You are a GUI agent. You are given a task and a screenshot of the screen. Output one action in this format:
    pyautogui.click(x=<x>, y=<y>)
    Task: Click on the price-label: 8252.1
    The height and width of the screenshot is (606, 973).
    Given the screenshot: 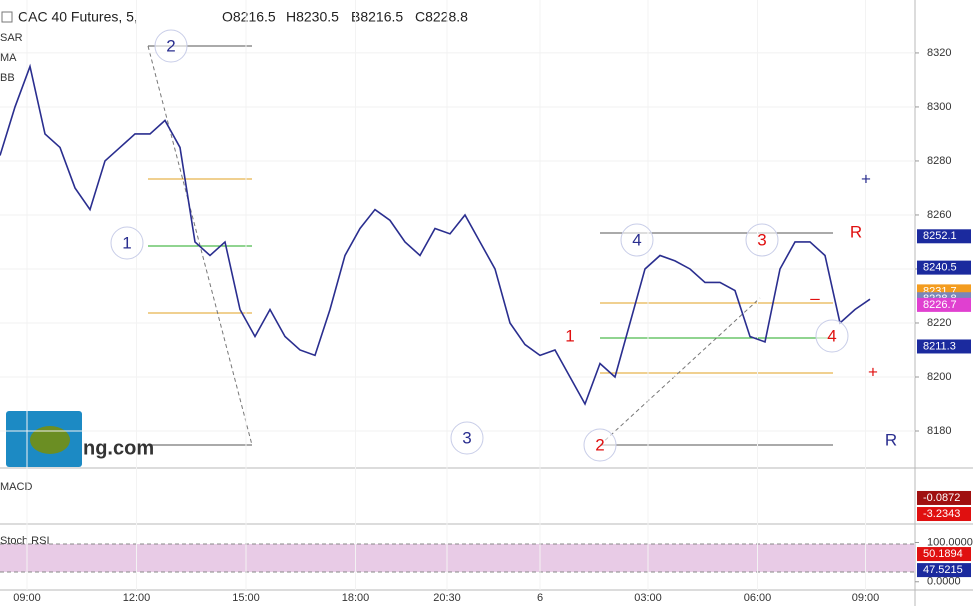 What is the action you would take?
    pyautogui.click(x=940, y=236)
    